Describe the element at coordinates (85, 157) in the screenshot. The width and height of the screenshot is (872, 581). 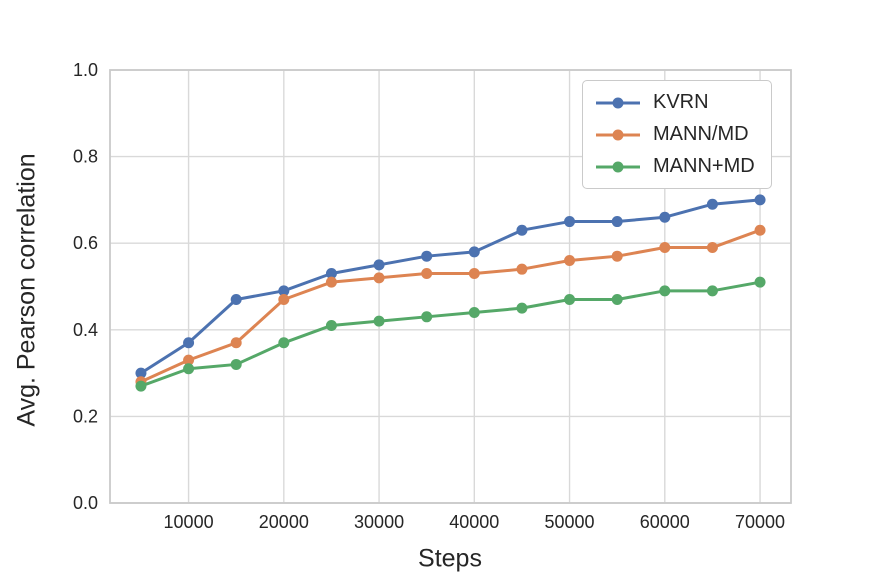
I see `y-tick-label: 0.8` at that location.